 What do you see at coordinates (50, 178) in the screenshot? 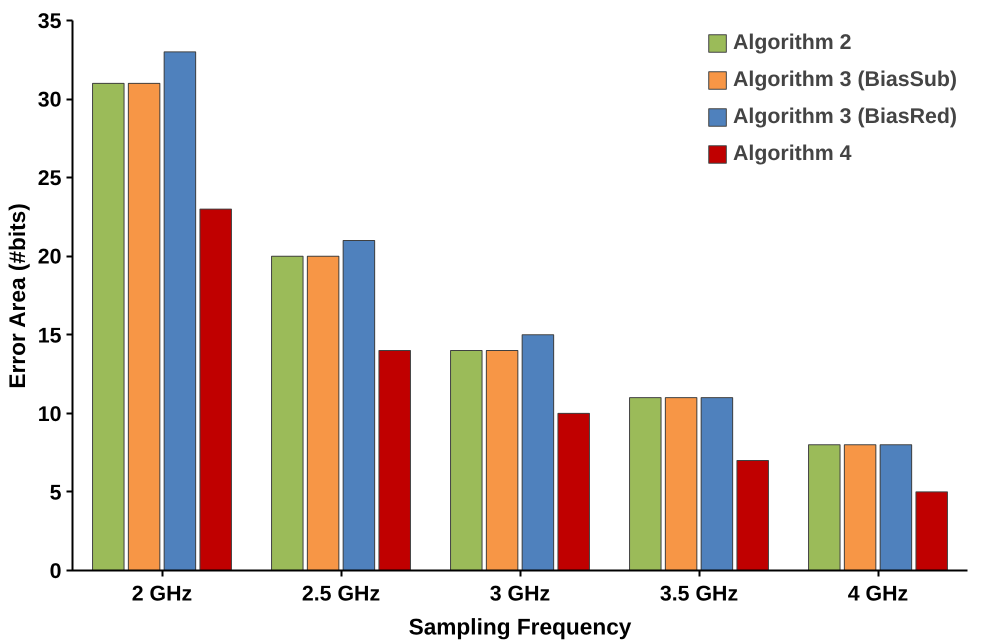
I see `y-tick-label: 25` at bounding box center [50, 178].